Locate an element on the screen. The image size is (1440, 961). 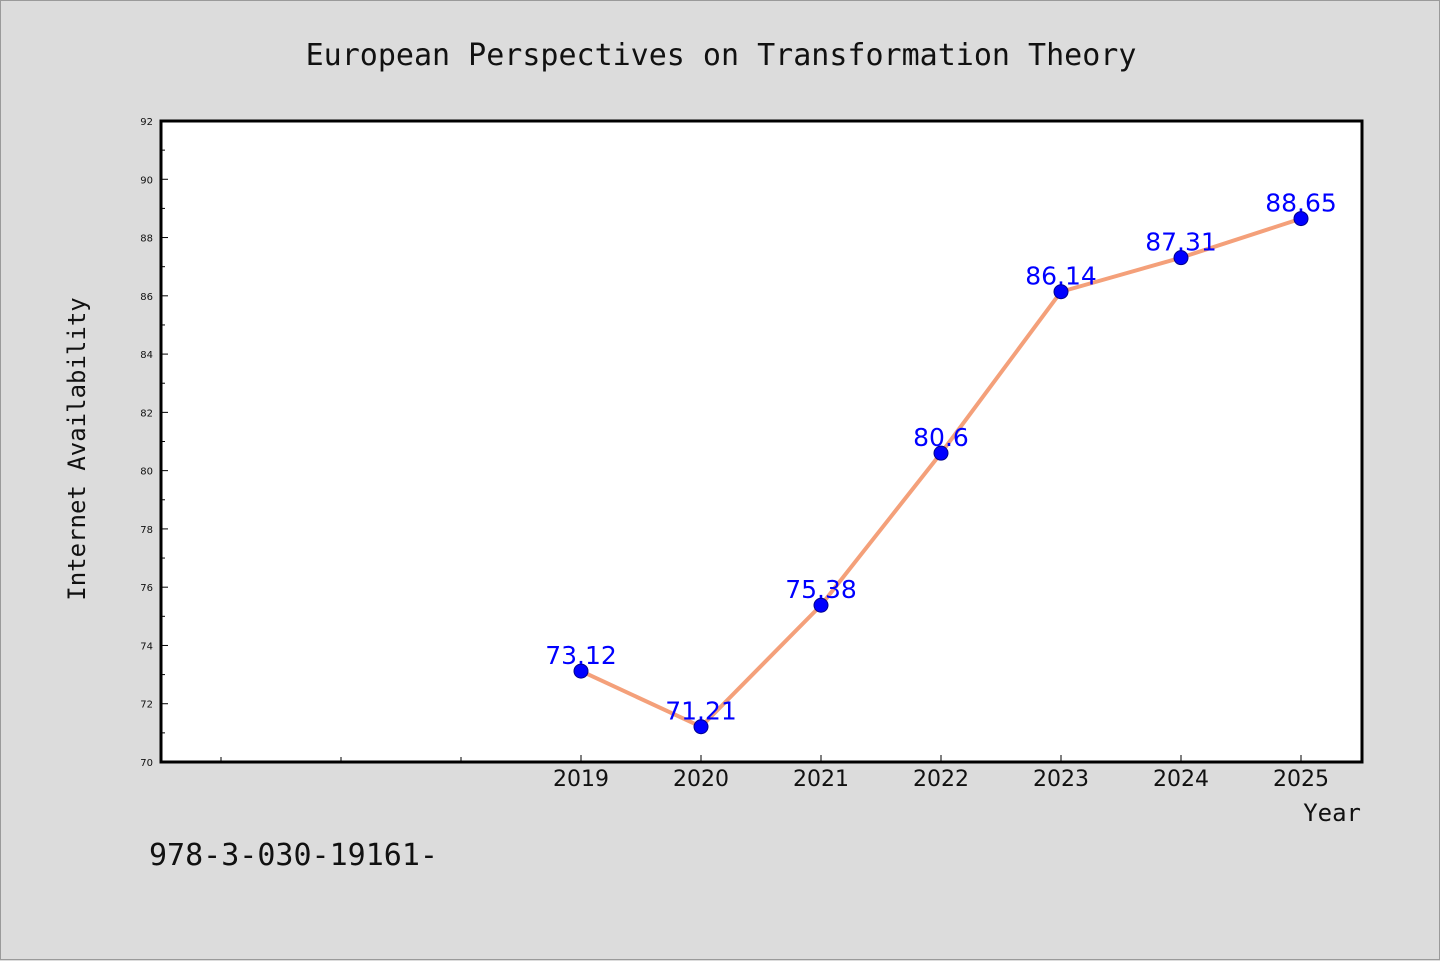
y-tick-label: 82 is located at coordinates (146, 413).